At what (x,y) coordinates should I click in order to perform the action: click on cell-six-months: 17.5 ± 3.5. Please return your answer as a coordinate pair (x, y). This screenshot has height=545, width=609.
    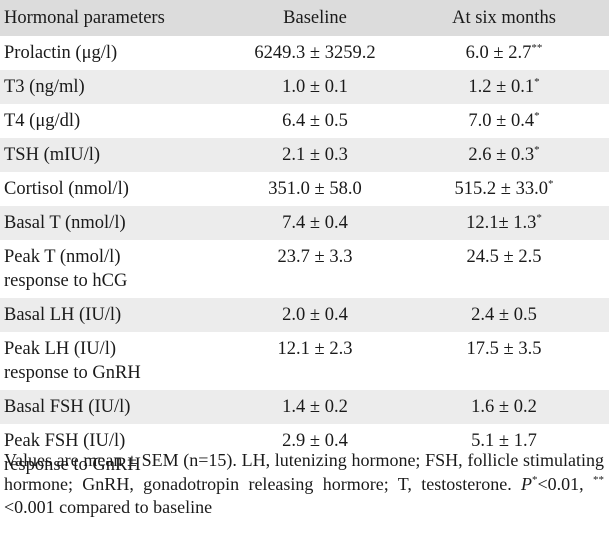
    Looking at the image, I should click on (504, 349).